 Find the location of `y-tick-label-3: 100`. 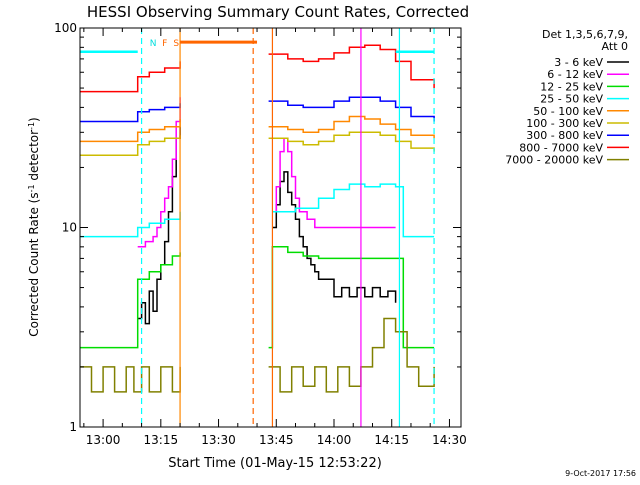

y-tick-label-3: 100 is located at coordinates (65, 28).